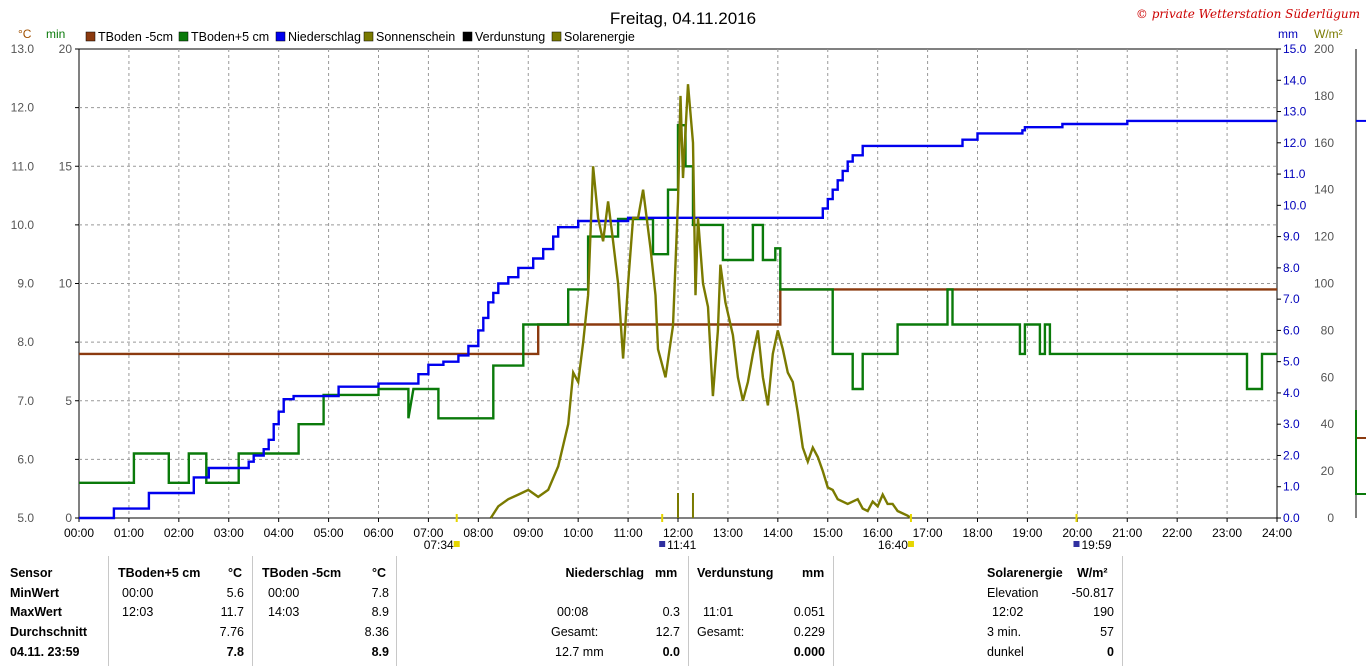 This screenshot has width=1366, height=670. I want to click on solar-dunkel-label: dunkel, so click(1005, 652).